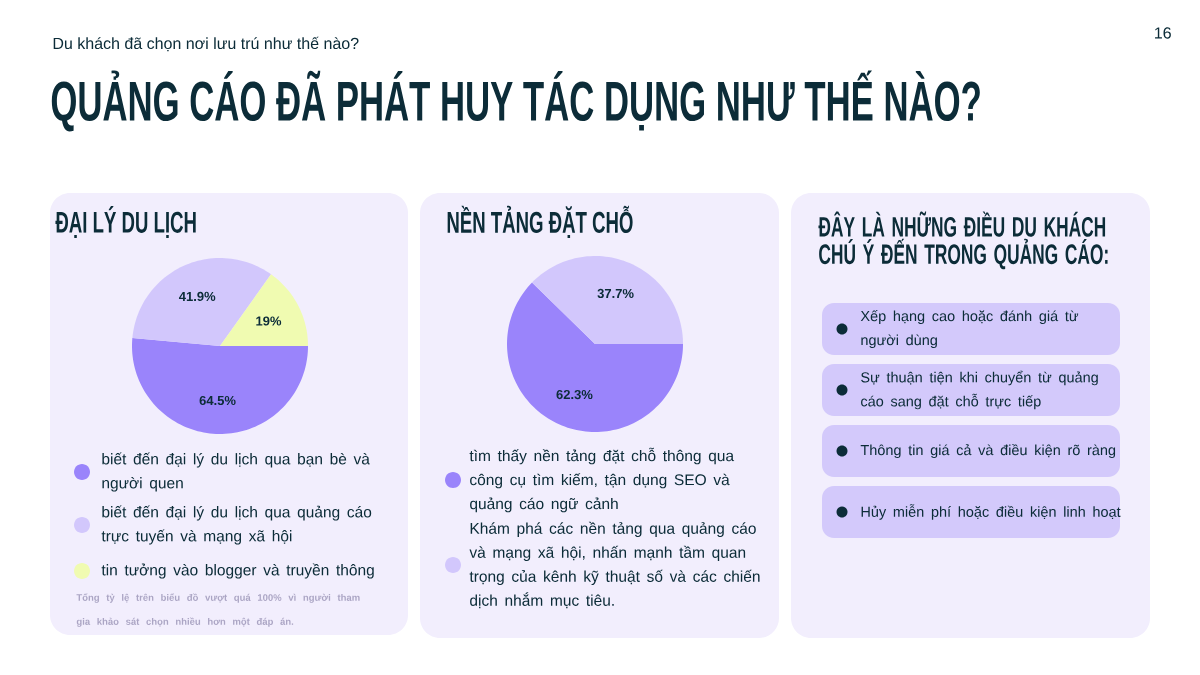 Image resolution: width=1200 pixels, height=675 pixels. Describe the element at coordinates (236, 525) in the screenshot. I see `legend-label: biết đến đại lý du lịch qua quảng cáo trực tuyến và mạng xã hội` at that location.